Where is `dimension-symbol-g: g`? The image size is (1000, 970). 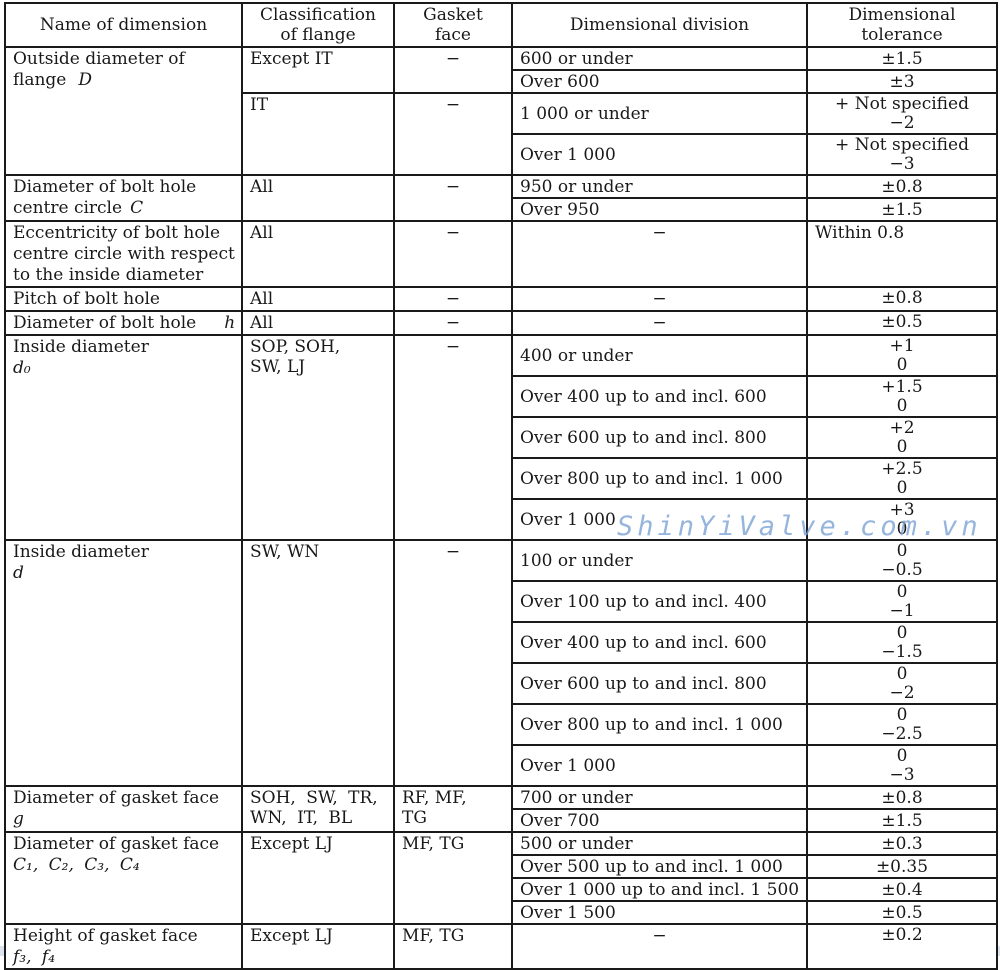 dimension-symbol-g: g is located at coordinates (18, 819).